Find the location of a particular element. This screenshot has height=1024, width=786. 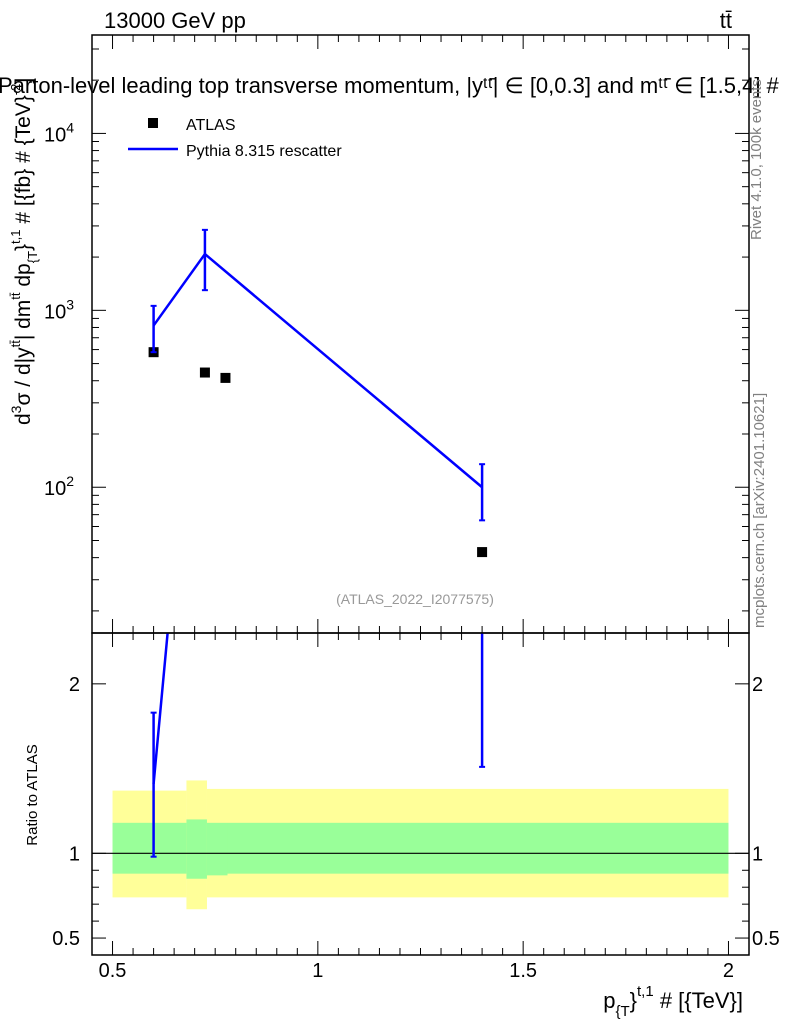

energy-label: 13000 GeV pp is located at coordinates (175, 20).